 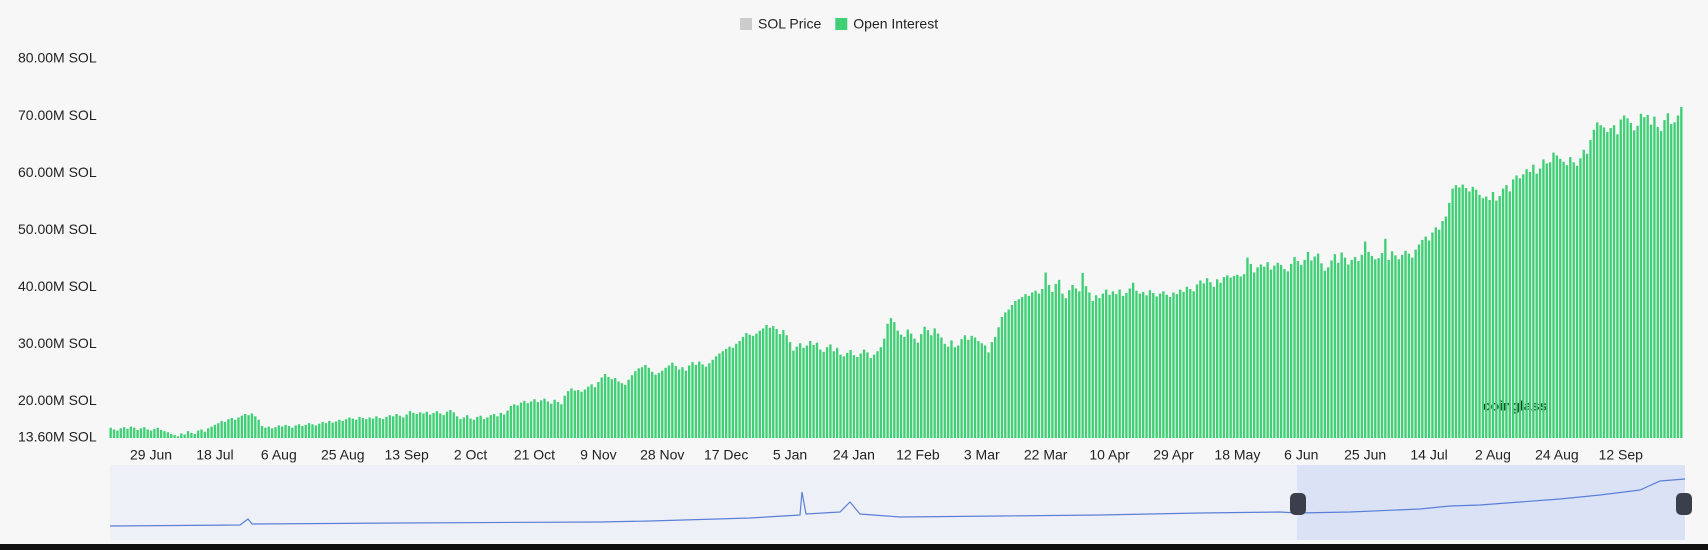 I want to click on x-tick-label: 25 Jun, so click(x=1365, y=455).